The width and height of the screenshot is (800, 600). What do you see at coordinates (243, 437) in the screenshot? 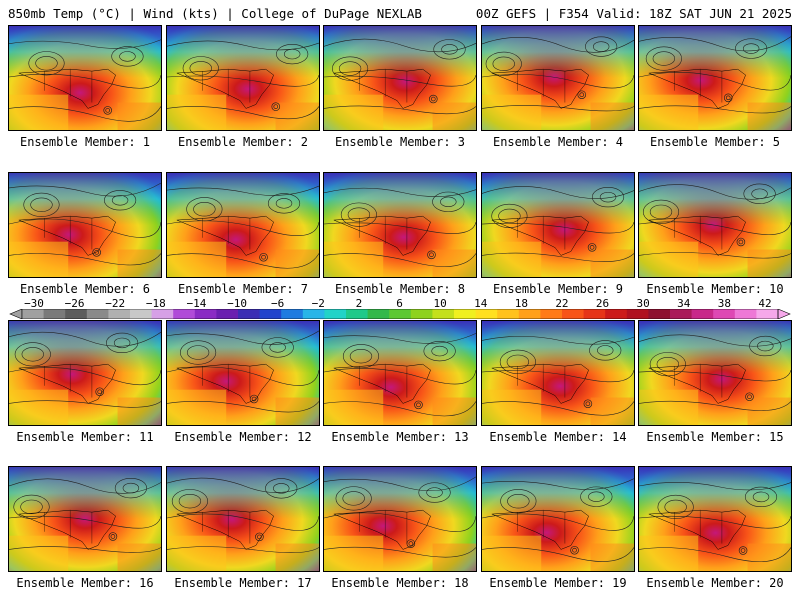
I see `ensemble-member-label: Ensemble Member: 12` at bounding box center [243, 437].